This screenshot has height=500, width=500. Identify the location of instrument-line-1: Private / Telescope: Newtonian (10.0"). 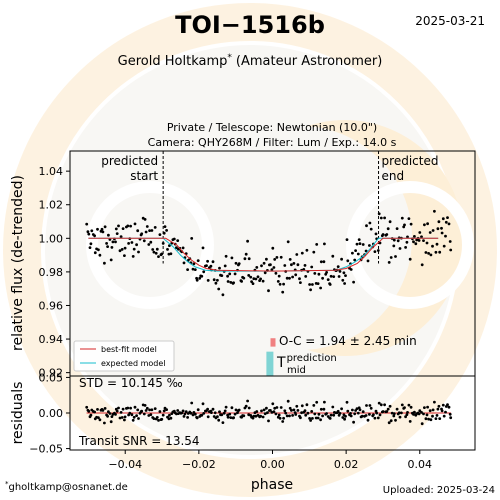
(272, 127).